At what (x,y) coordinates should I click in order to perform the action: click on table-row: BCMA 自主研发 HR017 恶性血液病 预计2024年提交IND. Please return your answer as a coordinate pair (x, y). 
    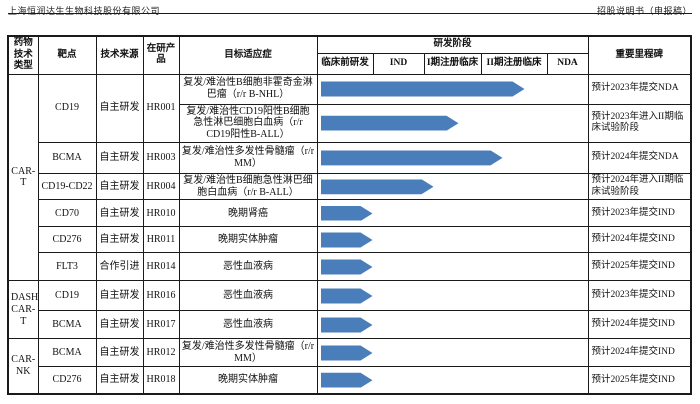
    Looking at the image, I should click on (350, 325).